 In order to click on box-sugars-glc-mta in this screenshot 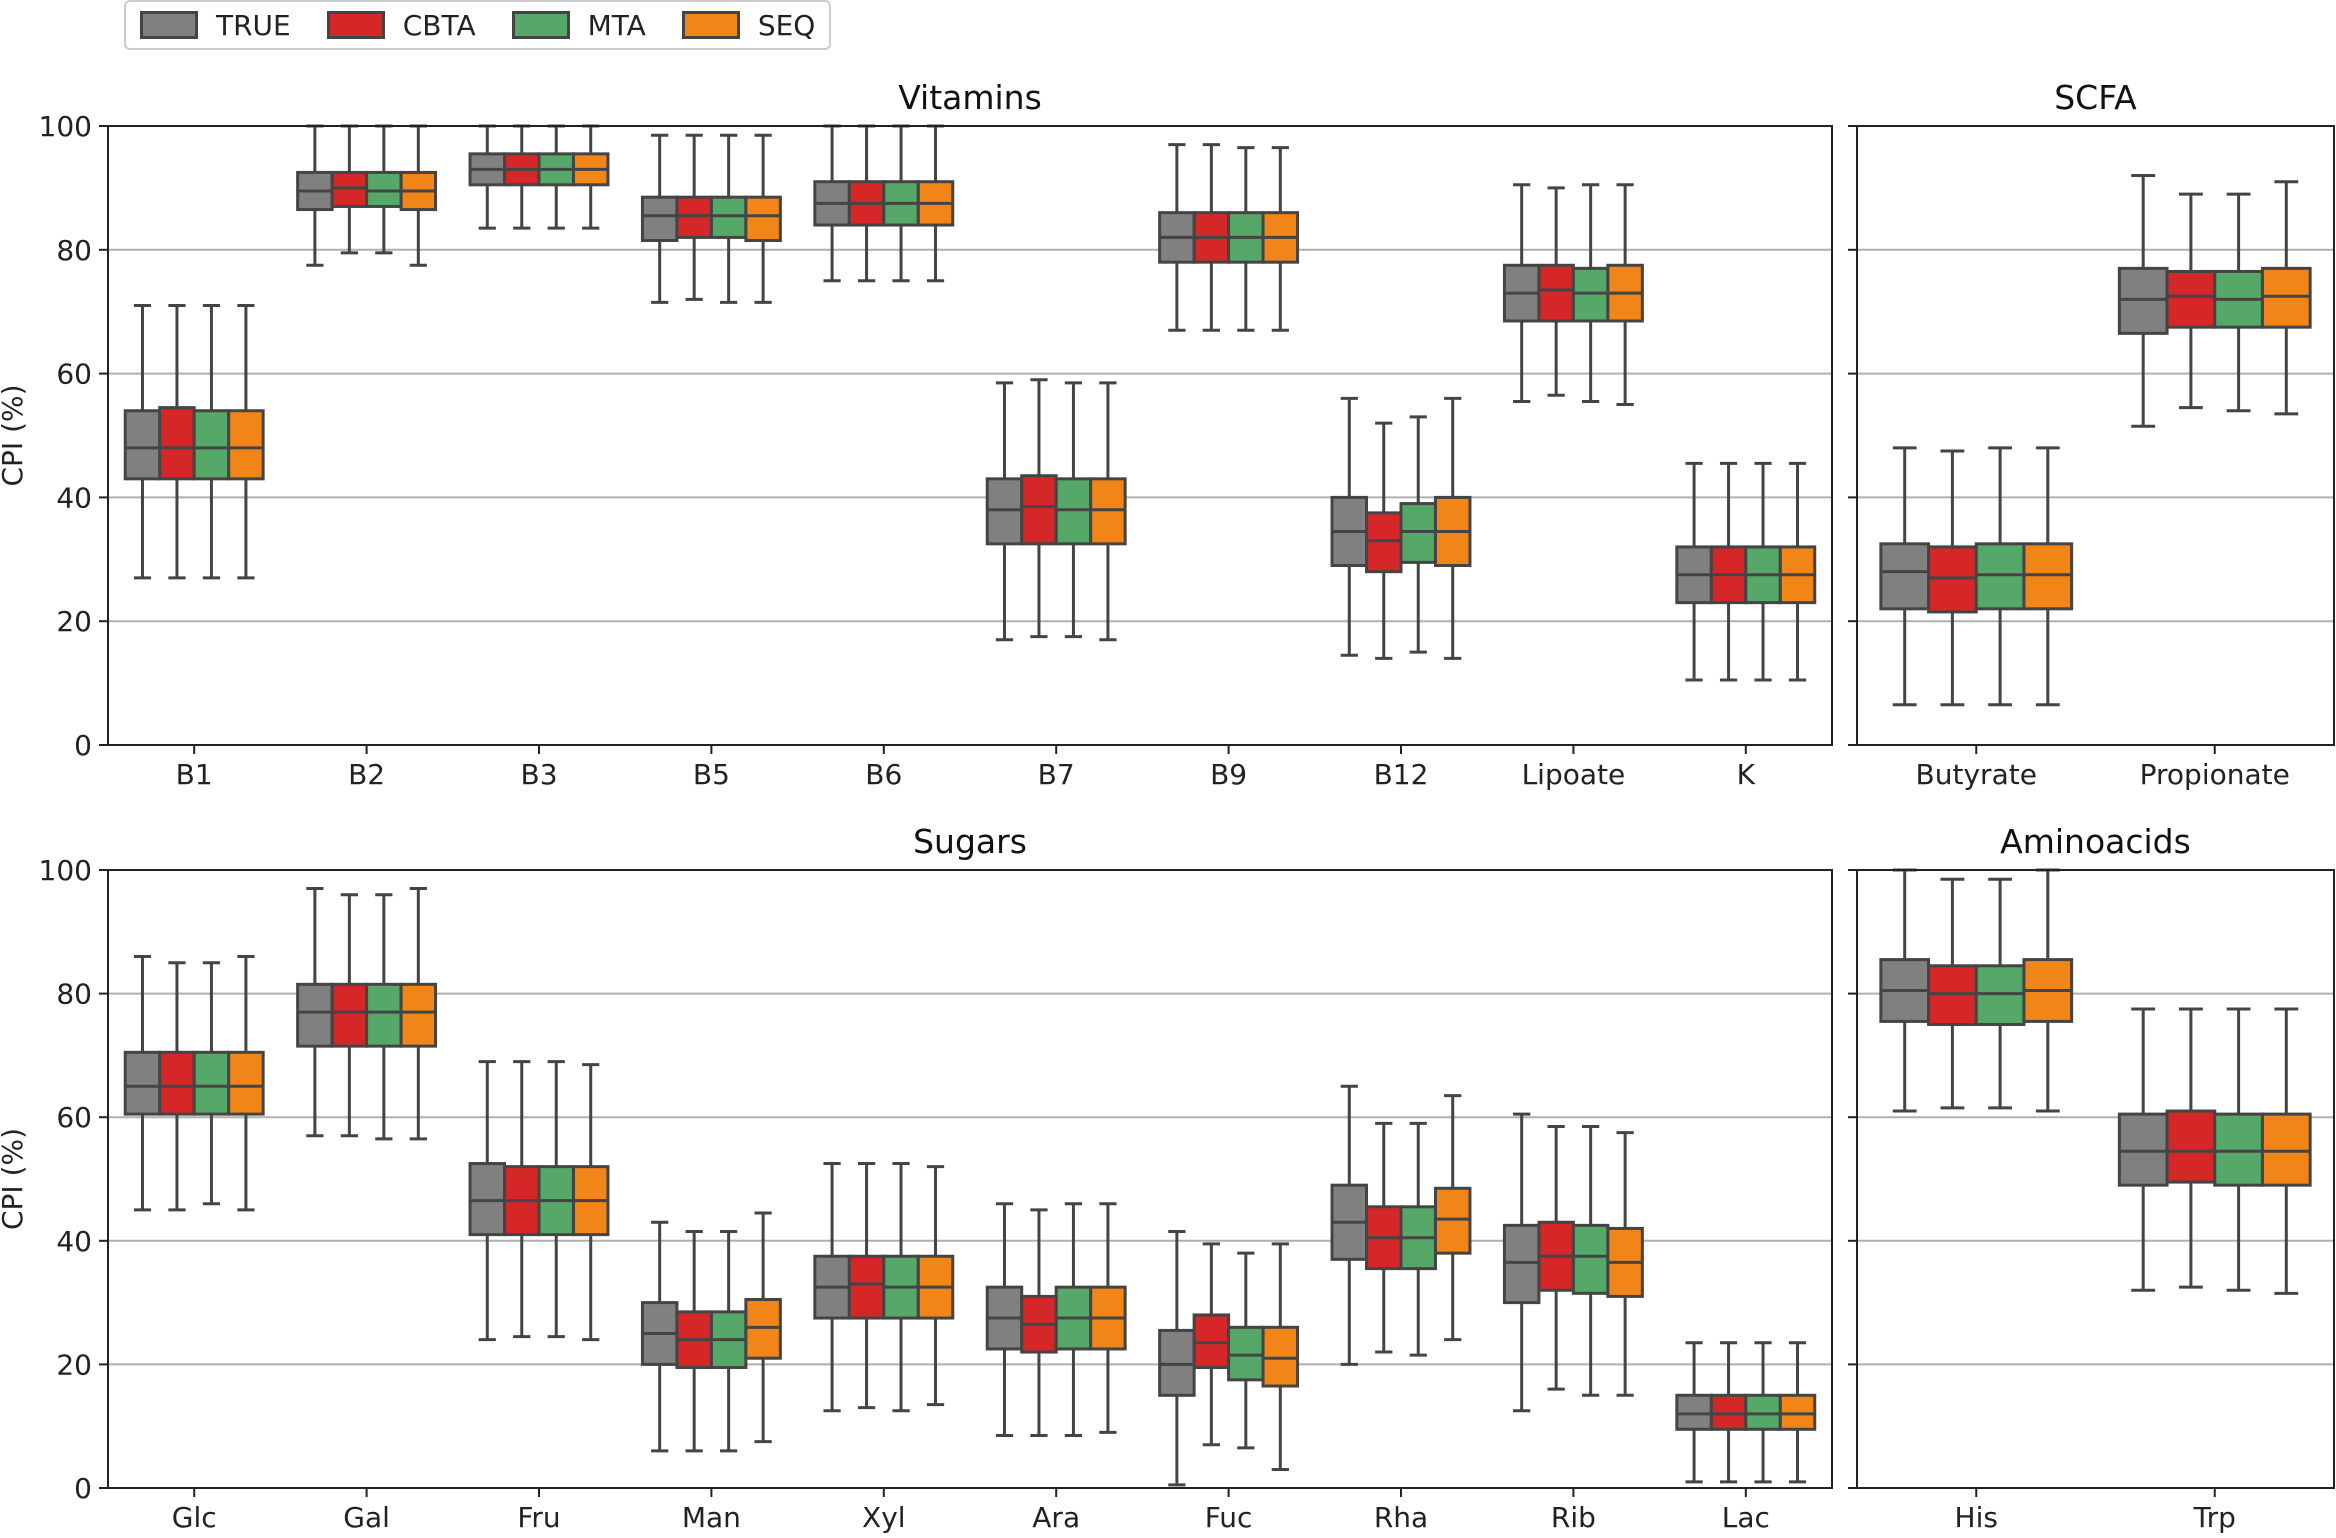, I will do `click(211, 1083)`.